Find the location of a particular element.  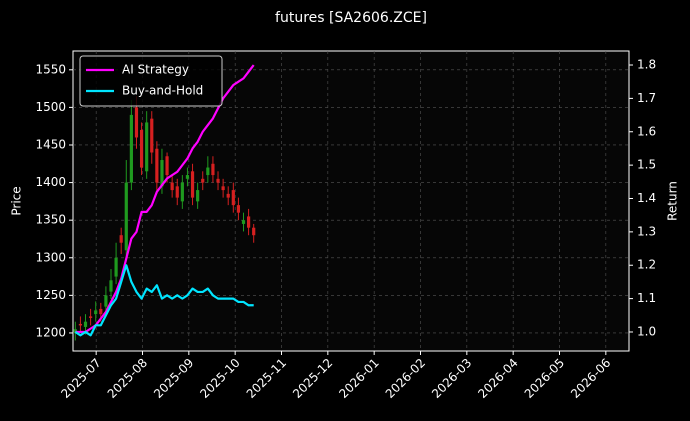

y2-tick-label: 1.3 is located at coordinates (646, 231).